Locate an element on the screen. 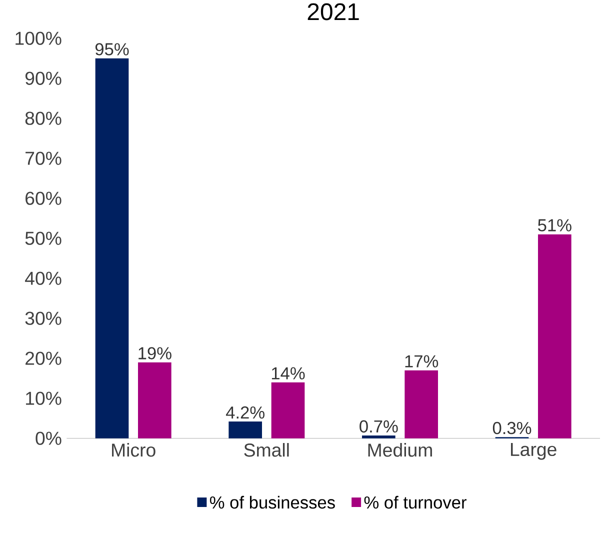 The height and width of the screenshot is (545, 608). data-label: 17% is located at coordinates (421, 361).